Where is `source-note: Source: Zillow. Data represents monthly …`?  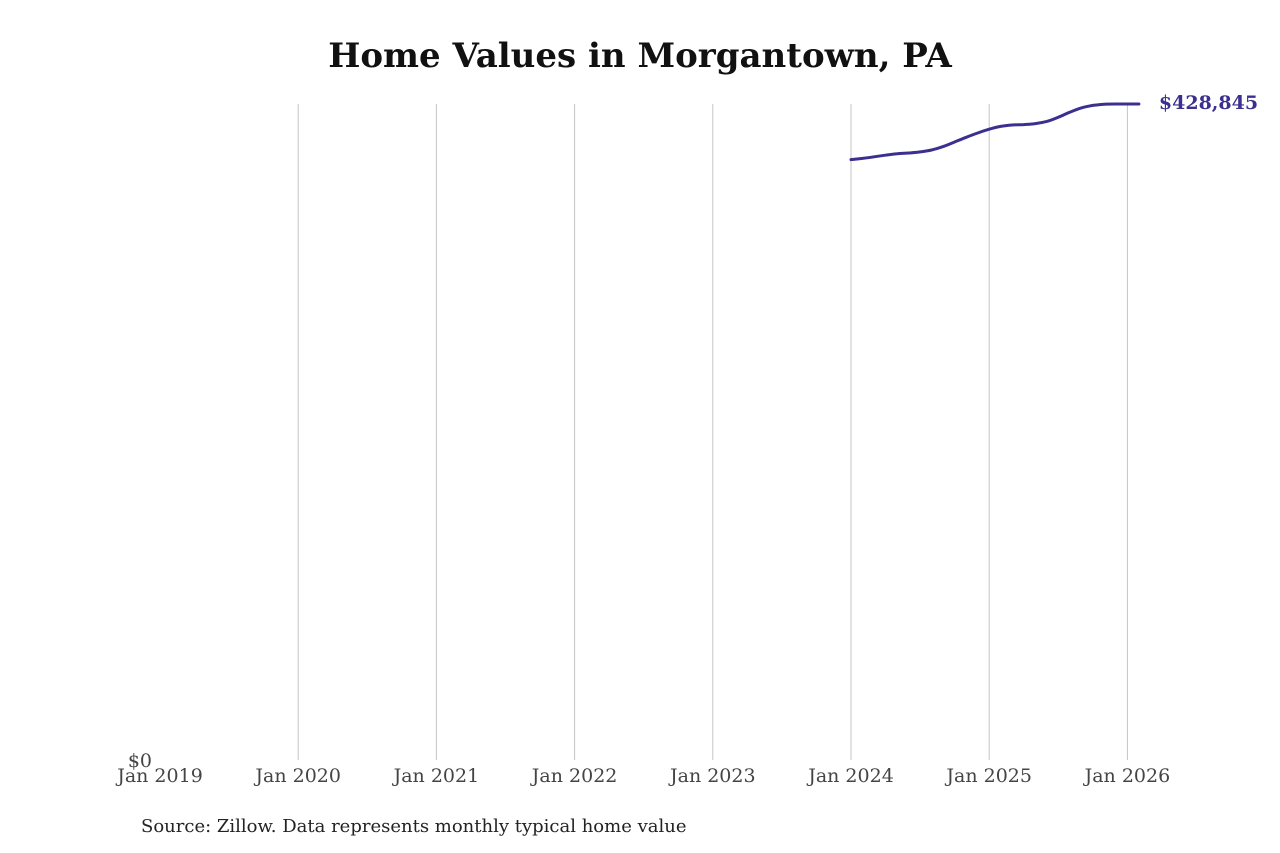 source-note: Source: Zillow. Data represents monthly … is located at coordinates (414, 826).